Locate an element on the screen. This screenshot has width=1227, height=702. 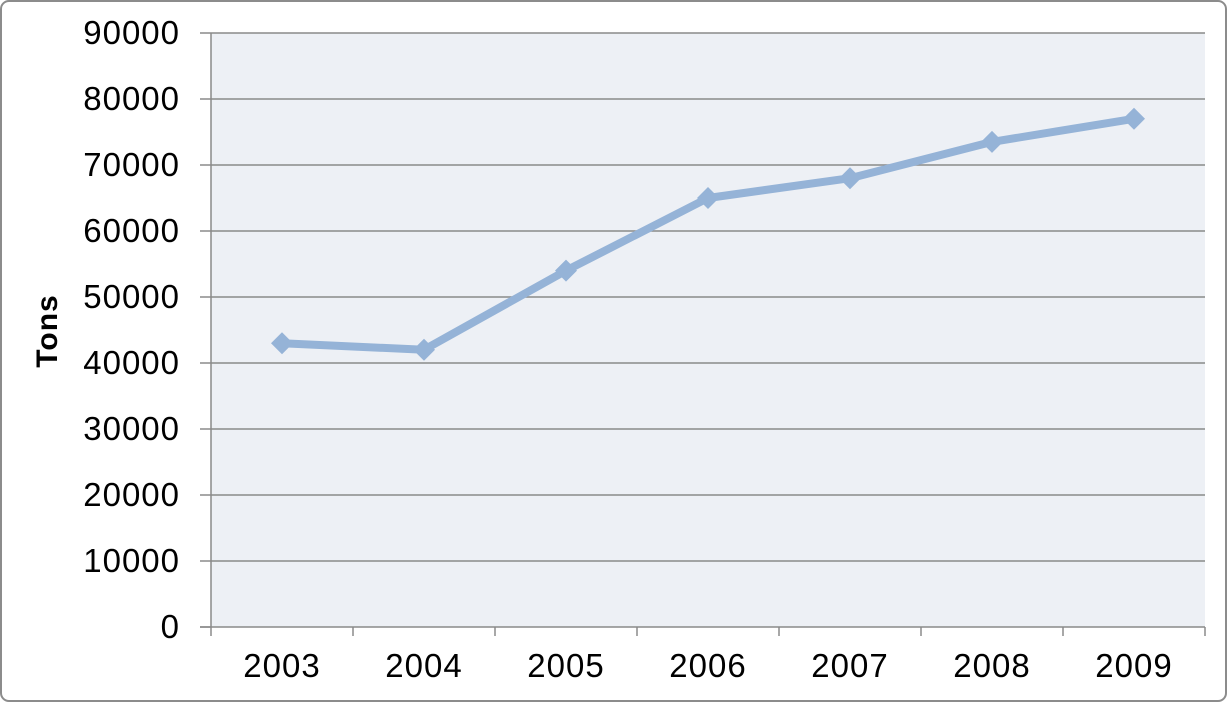
y-tick-label: 20000 is located at coordinates (131, 494).